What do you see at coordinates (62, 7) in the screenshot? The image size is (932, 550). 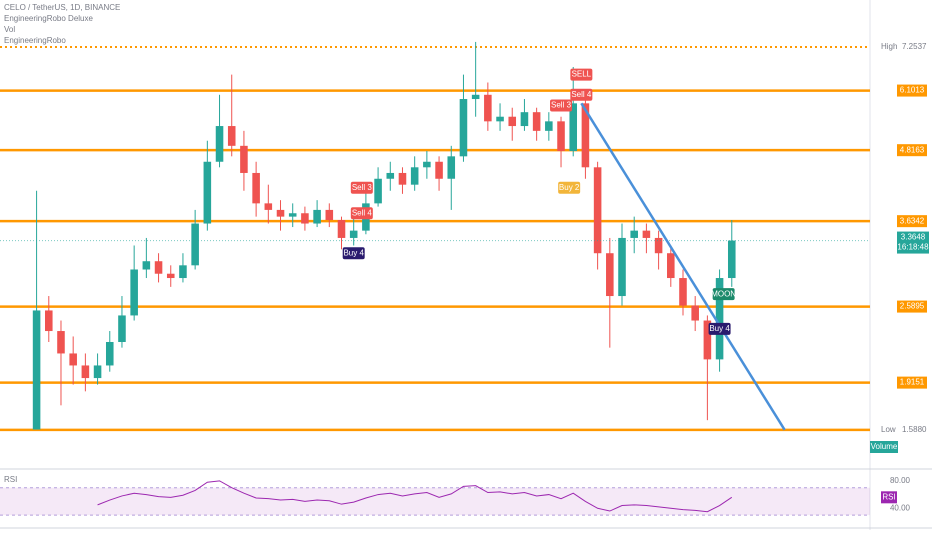 I see `chart-title: CELO / TetherUS, 1D, BINANCE` at bounding box center [62, 7].